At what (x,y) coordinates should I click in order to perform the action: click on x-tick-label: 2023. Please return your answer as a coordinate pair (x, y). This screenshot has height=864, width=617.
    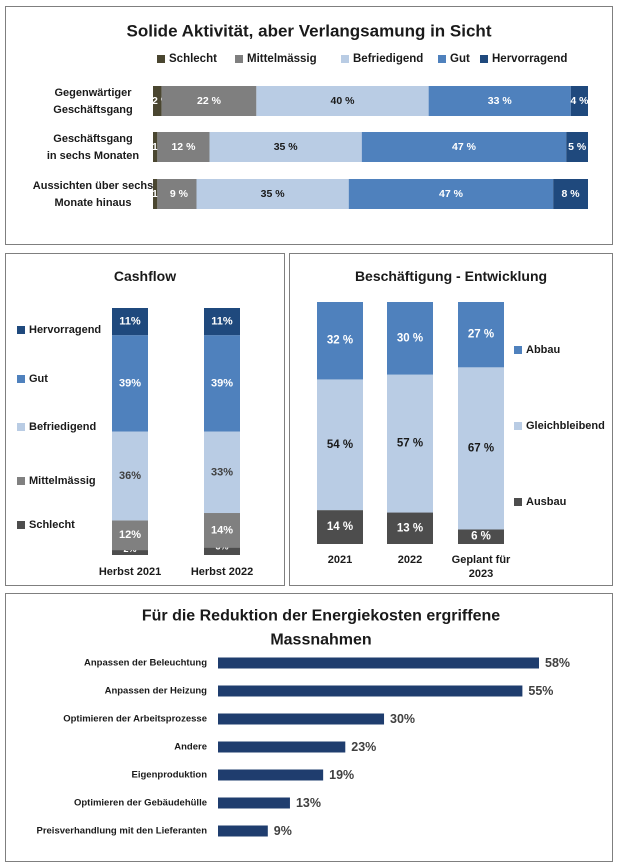
    Looking at the image, I should click on (481, 574).